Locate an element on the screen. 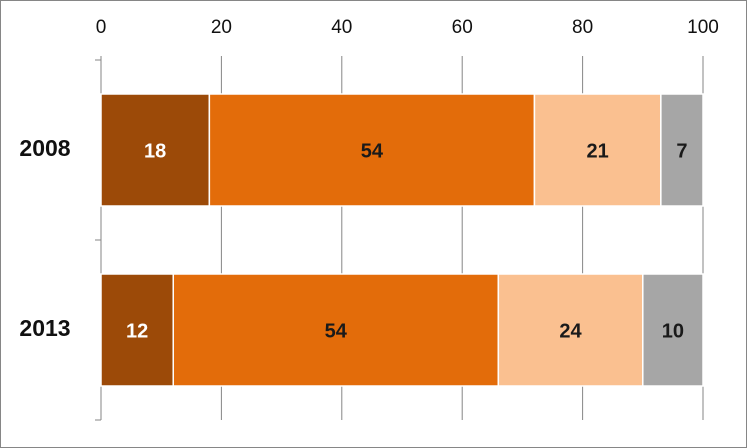 This screenshot has height=448, width=747. data-label: 24 is located at coordinates (570, 331).